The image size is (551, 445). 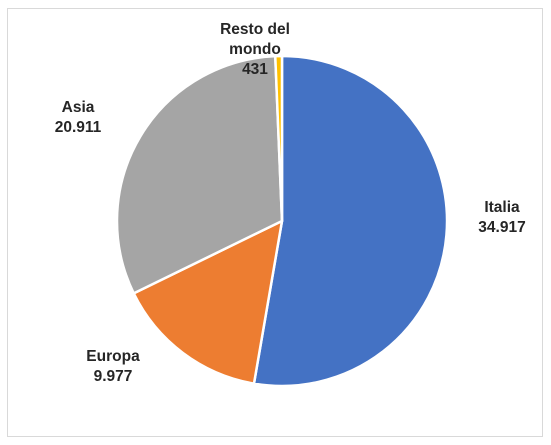 What do you see at coordinates (78, 107) in the screenshot?
I see `data-label-category-asia: Asia` at bounding box center [78, 107].